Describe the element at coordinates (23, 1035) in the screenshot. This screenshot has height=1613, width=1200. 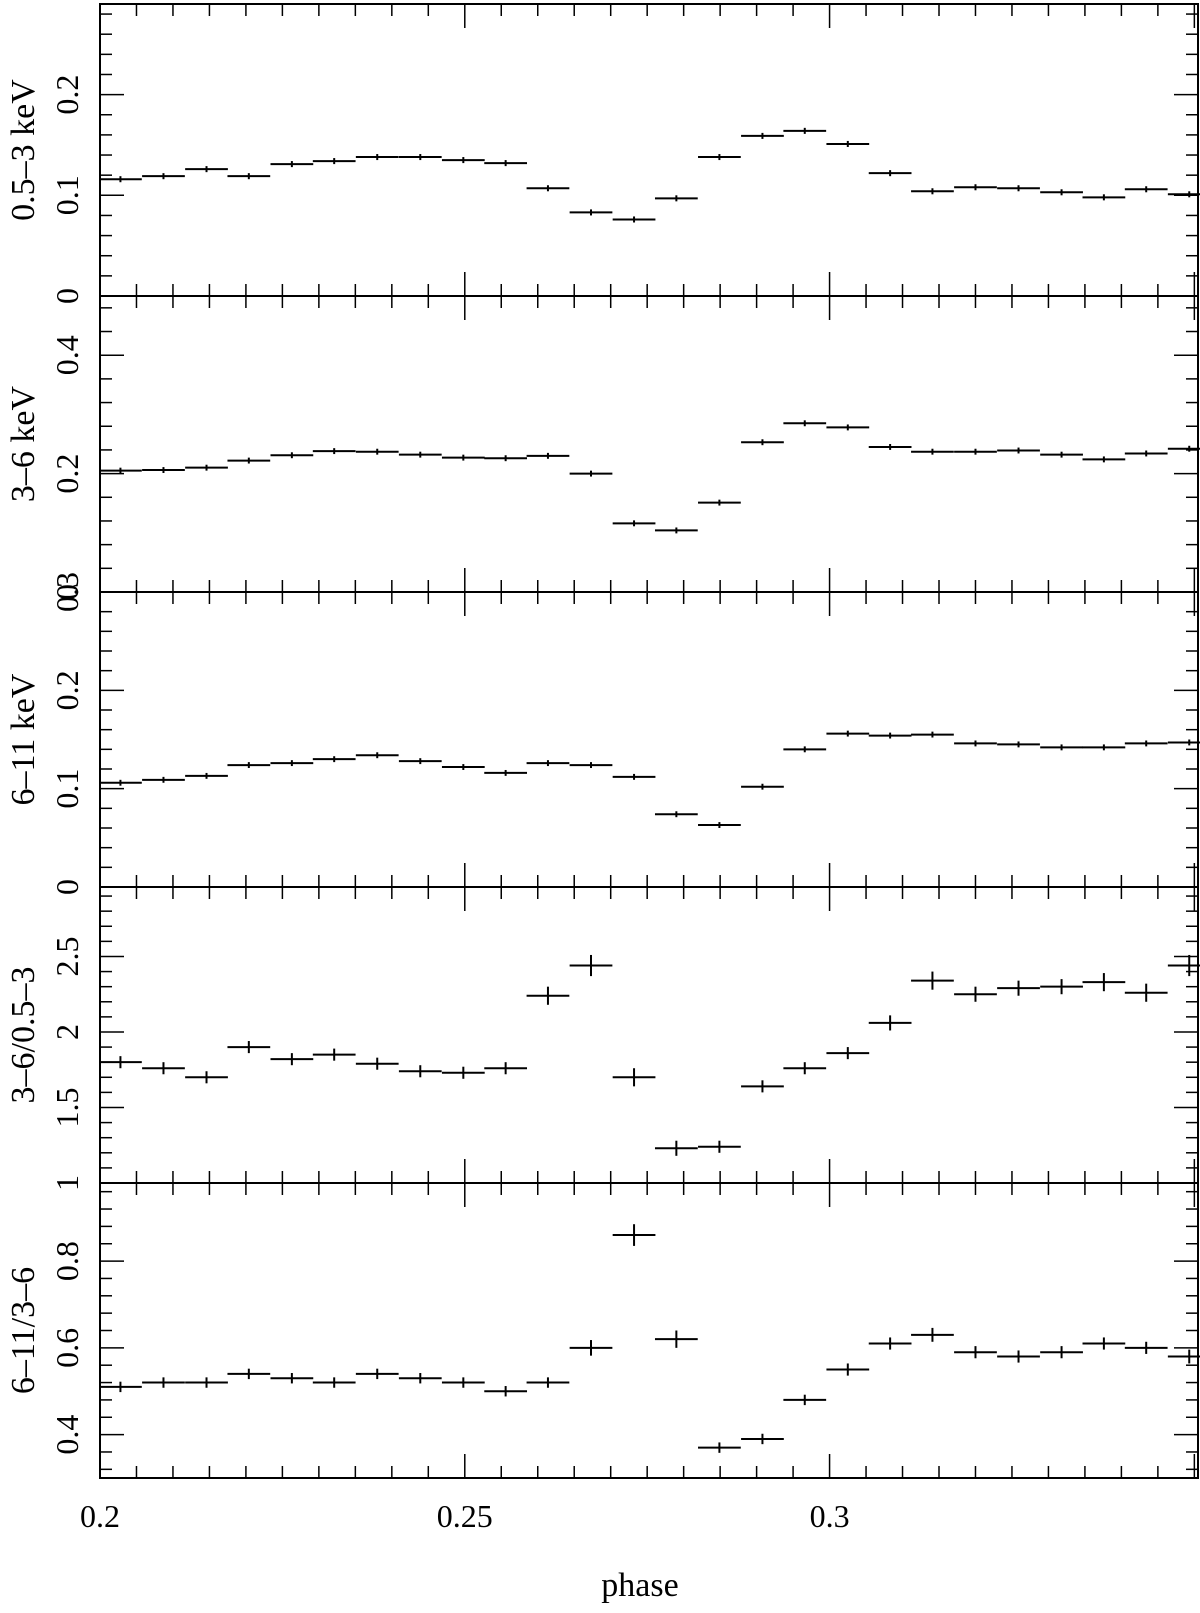
I see `y-axis-label: 3–6/0.5–3` at that location.